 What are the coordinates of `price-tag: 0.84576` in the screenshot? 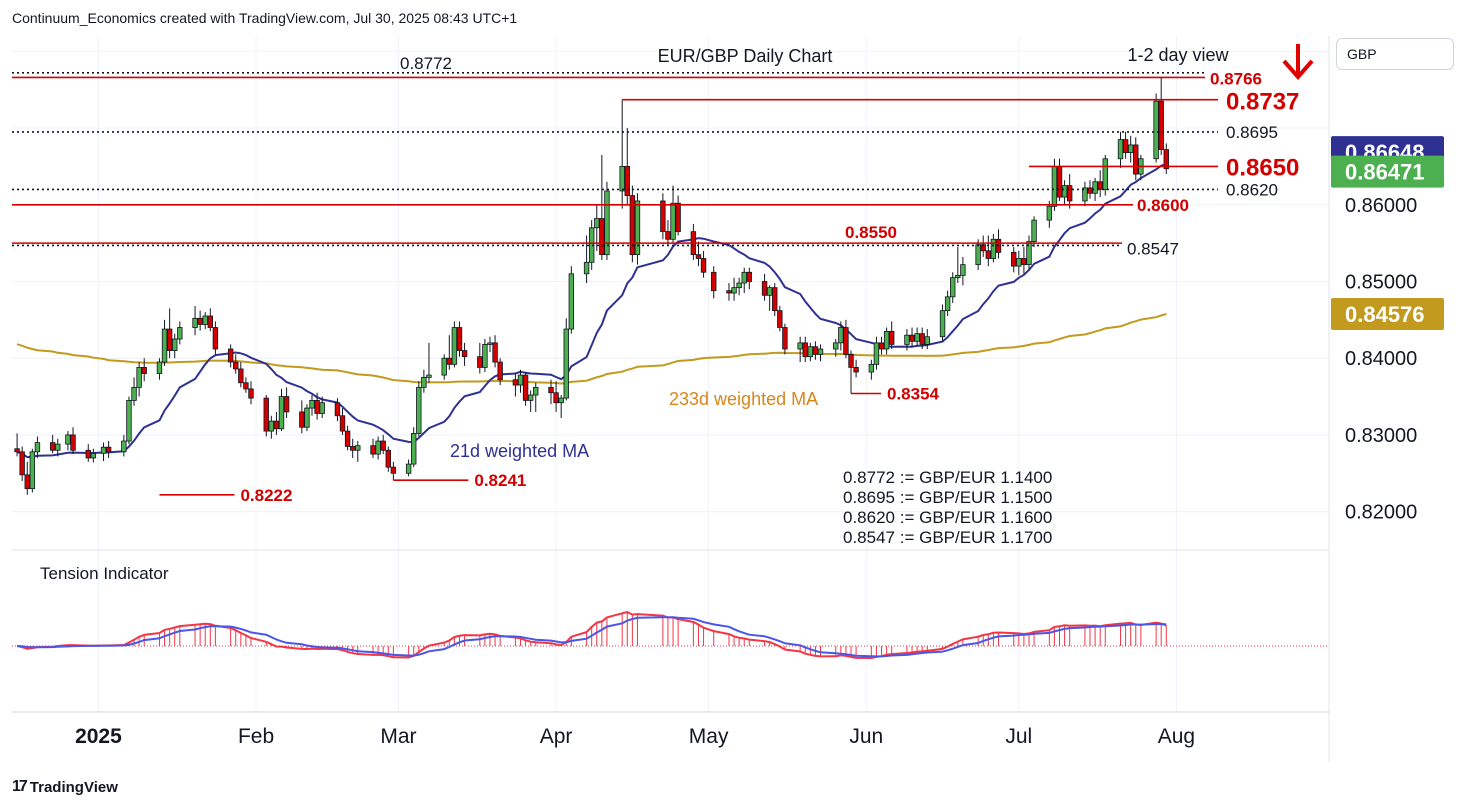 It's located at (1387, 314).